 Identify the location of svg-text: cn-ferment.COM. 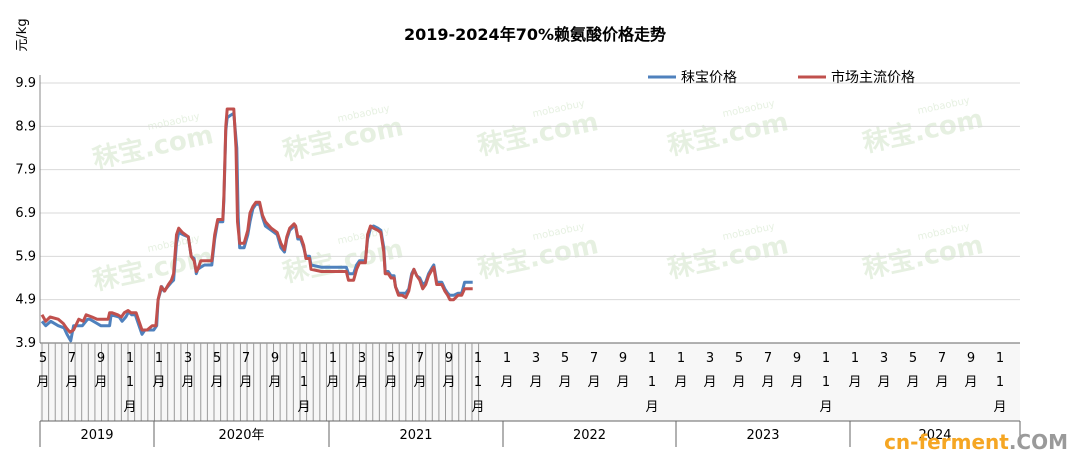
(976, 442).